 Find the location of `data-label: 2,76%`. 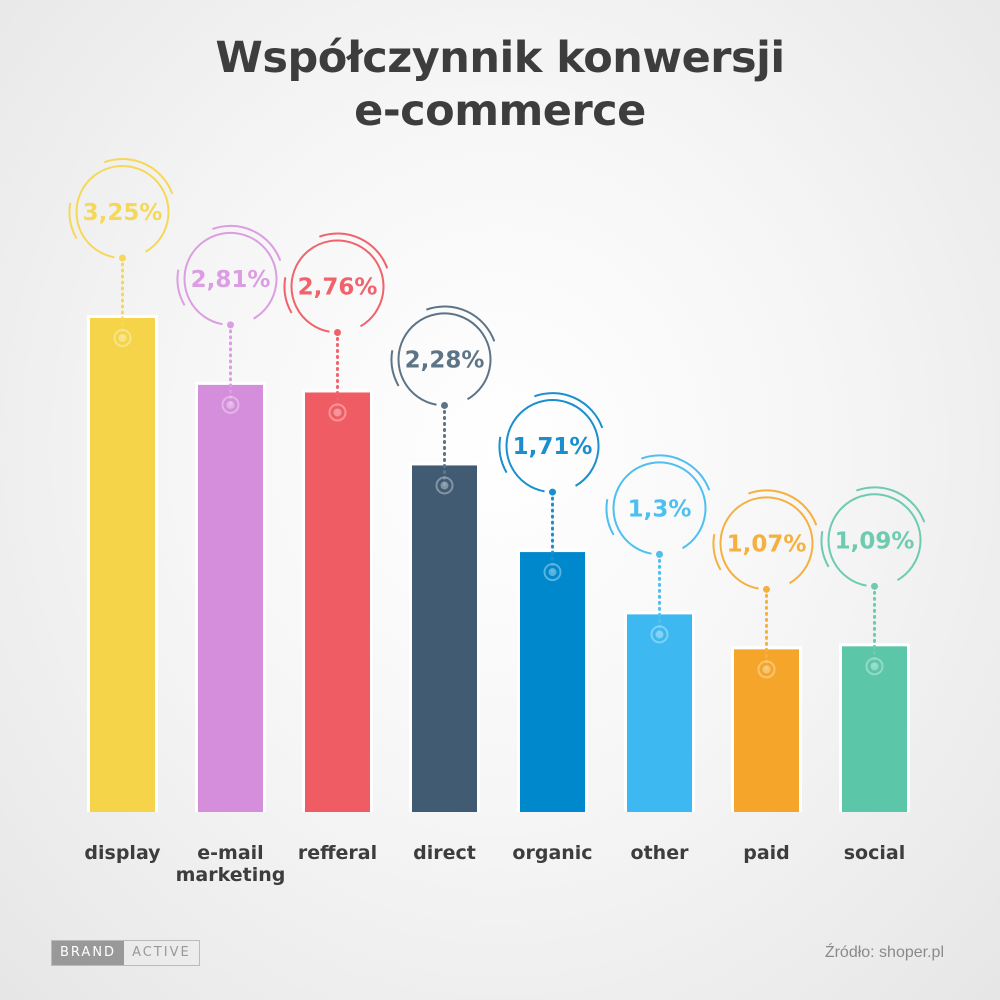

data-label: 2,76% is located at coordinates (338, 287).